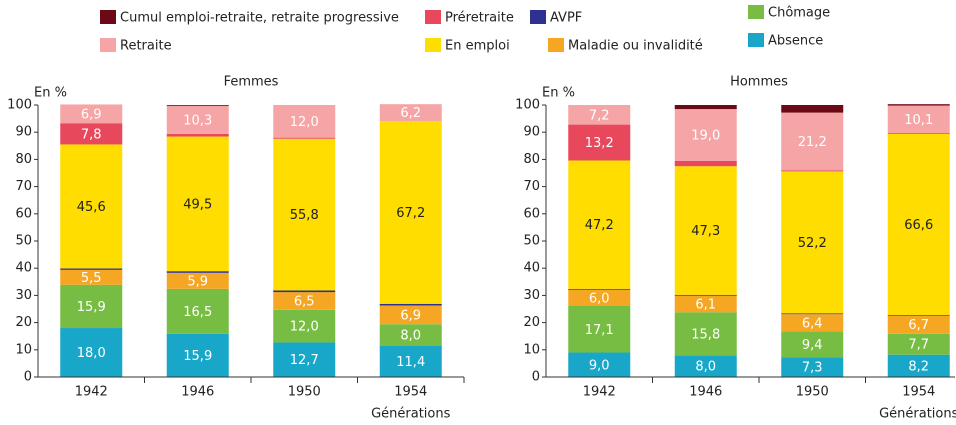 Image resolution: width=956 pixels, height=425 pixels. Describe the element at coordinates (251, 82) in the screenshot. I see `chart-title: Femmes` at that location.